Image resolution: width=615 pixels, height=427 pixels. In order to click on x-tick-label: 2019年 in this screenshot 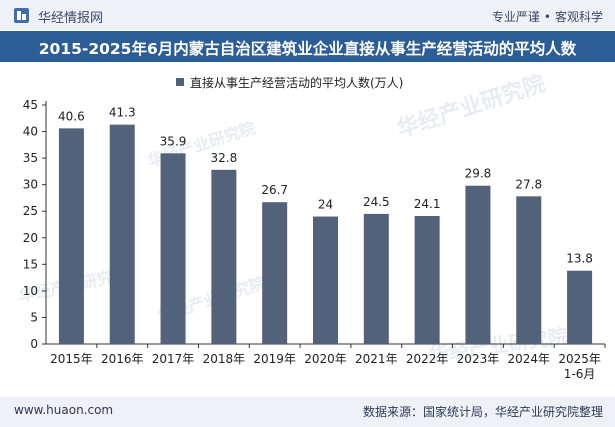, I will do `click(274, 359)`.